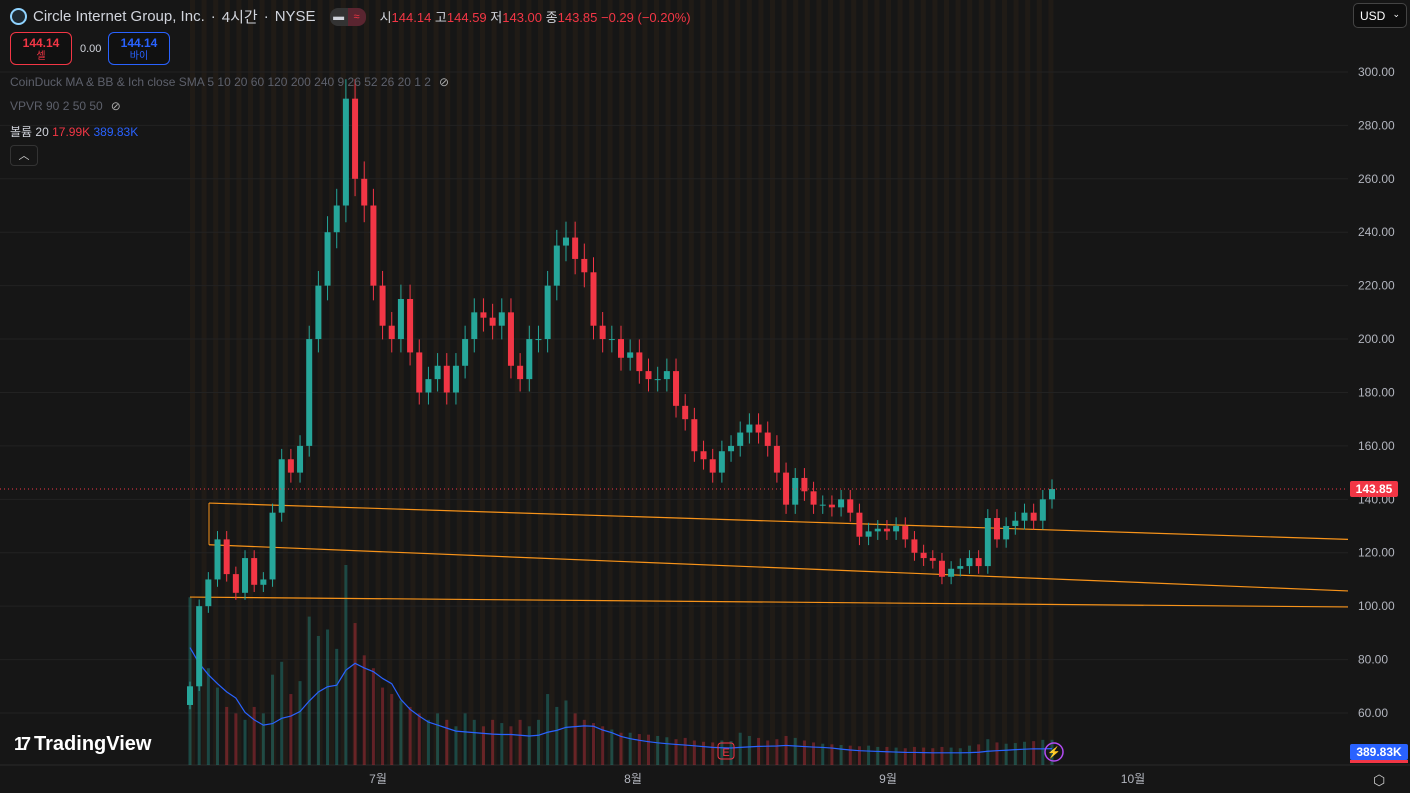  Describe the element at coordinates (239, 17) in the screenshot. I see `interval: 4시간` at that location.